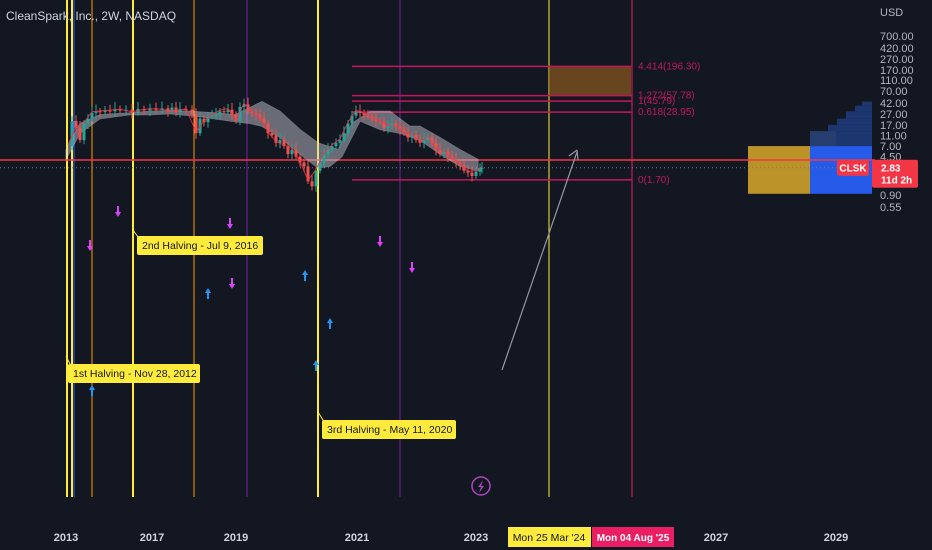 Image resolution: width=932 pixels, height=550 pixels. What do you see at coordinates (897, 71) in the screenshot?
I see `price-tick-label: 170.00` at bounding box center [897, 71].